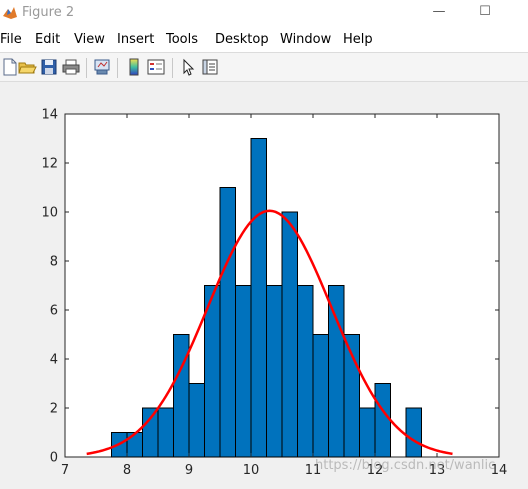  I want to click on menu-tools: Tools, so click(182, 39).